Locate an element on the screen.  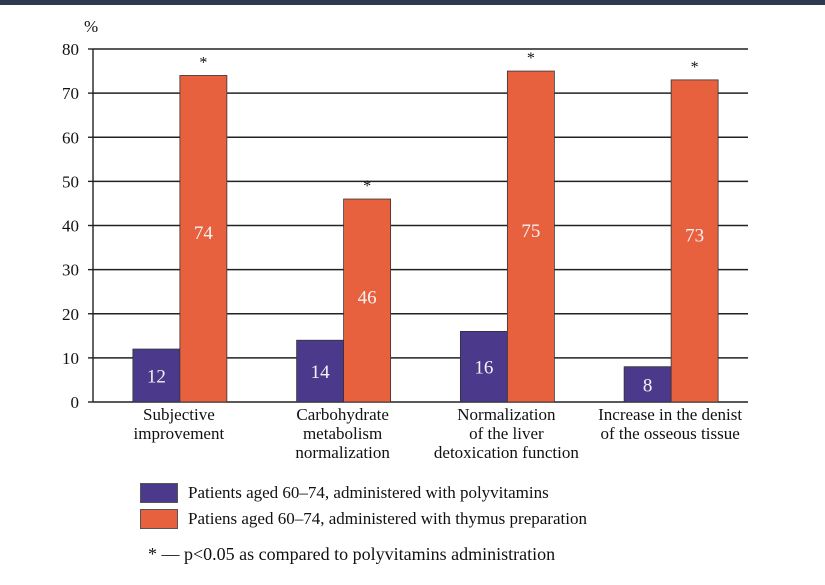
legend-swatch-thymus is located at coordinates (159, 519).